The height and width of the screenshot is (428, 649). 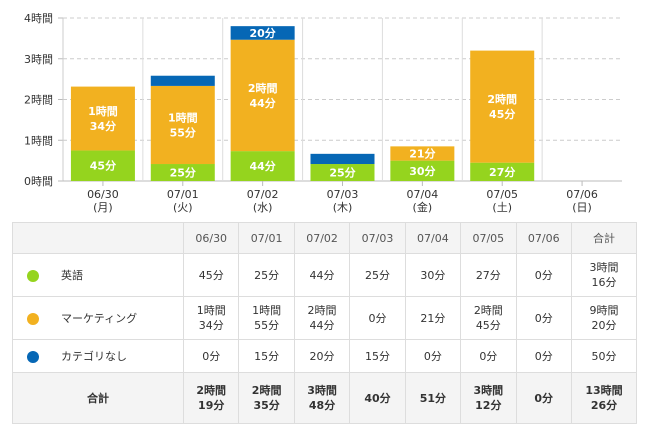 I want to click on value-cell: 50分, so click(x=604, y=356).